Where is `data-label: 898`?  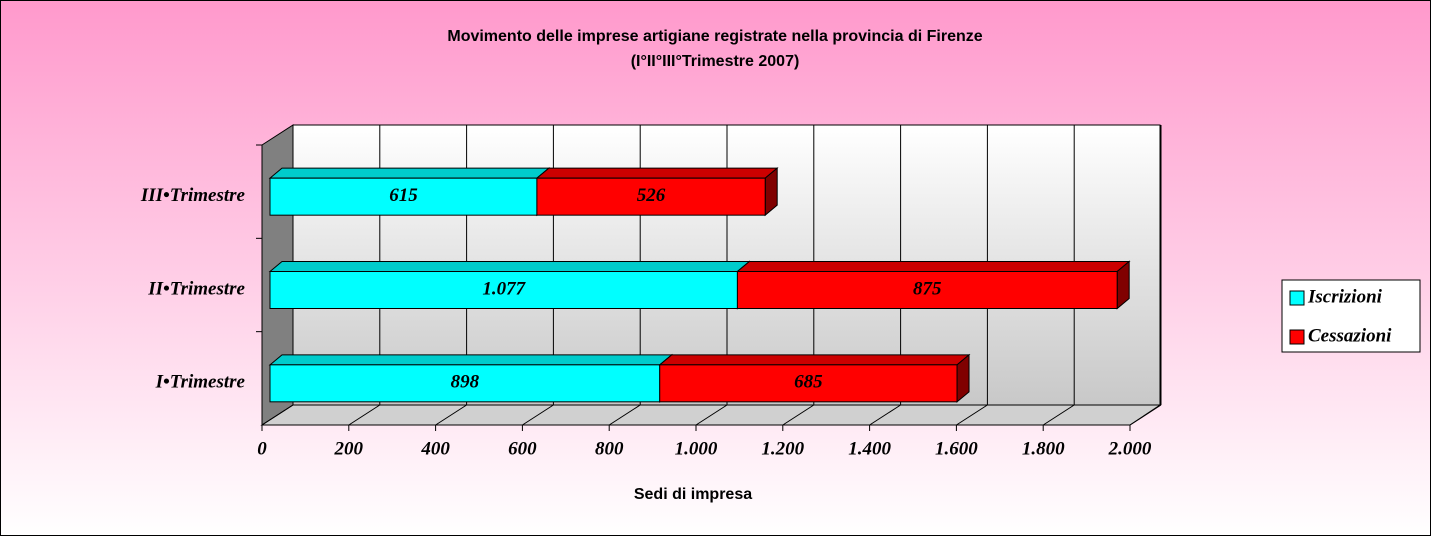 data-label: 898 is located at coordinates (465, 382).